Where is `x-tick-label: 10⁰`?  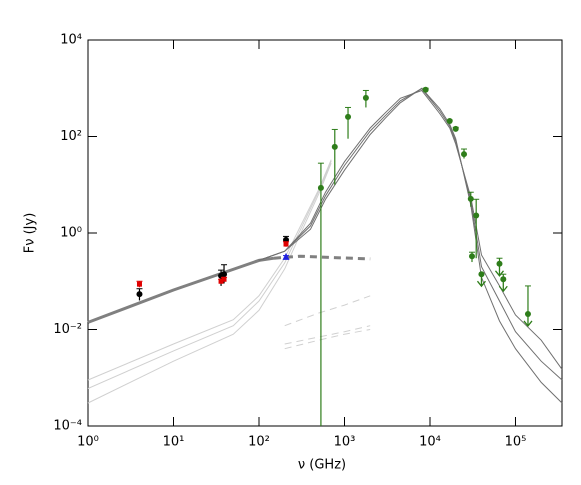 x-tick-label: 10⁰ is located at coordinates (88, 442).